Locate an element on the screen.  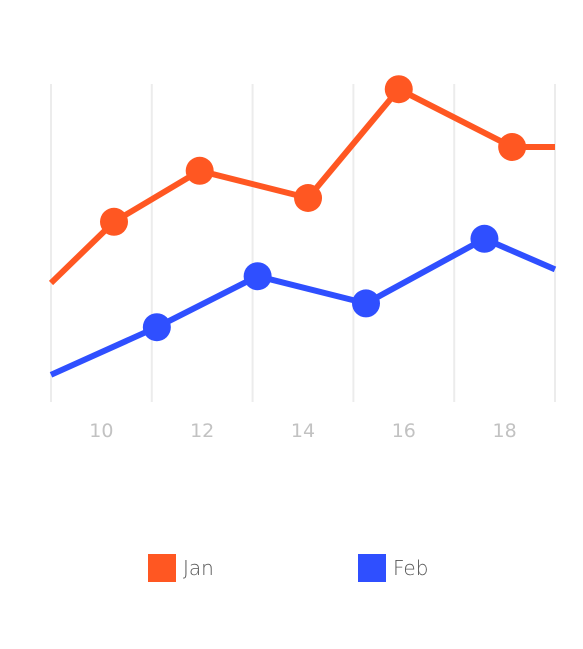
legend-item-feb: Feb is located at coordinates (393, 568).